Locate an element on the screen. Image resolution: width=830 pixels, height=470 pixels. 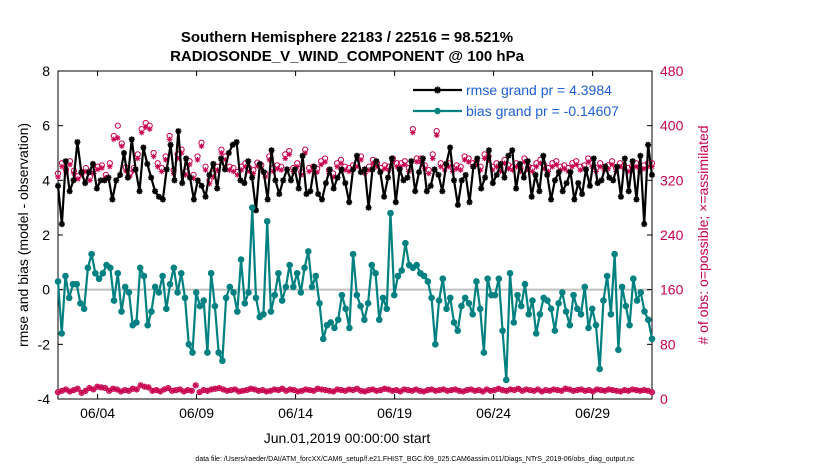
legend-rmse-marker is located at coordinates (437, 90).